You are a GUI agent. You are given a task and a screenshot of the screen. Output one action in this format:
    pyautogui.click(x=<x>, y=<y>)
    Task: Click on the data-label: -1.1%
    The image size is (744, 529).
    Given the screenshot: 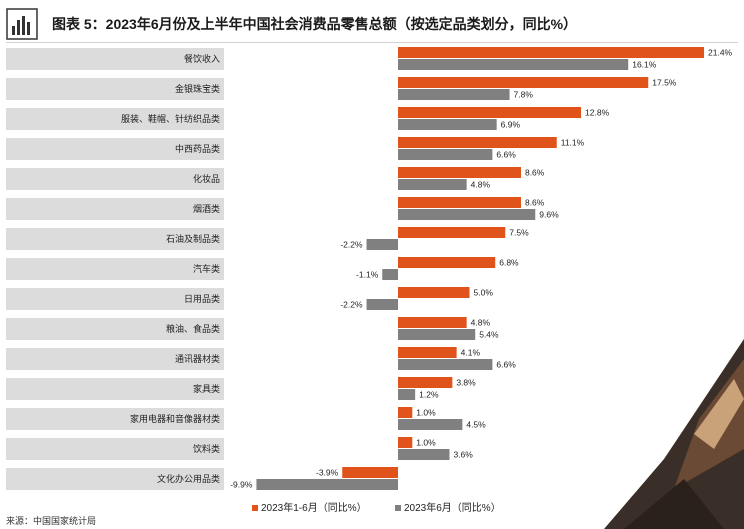 What is the action you would take?
    pyautogui.click(x=367, y=275)
    